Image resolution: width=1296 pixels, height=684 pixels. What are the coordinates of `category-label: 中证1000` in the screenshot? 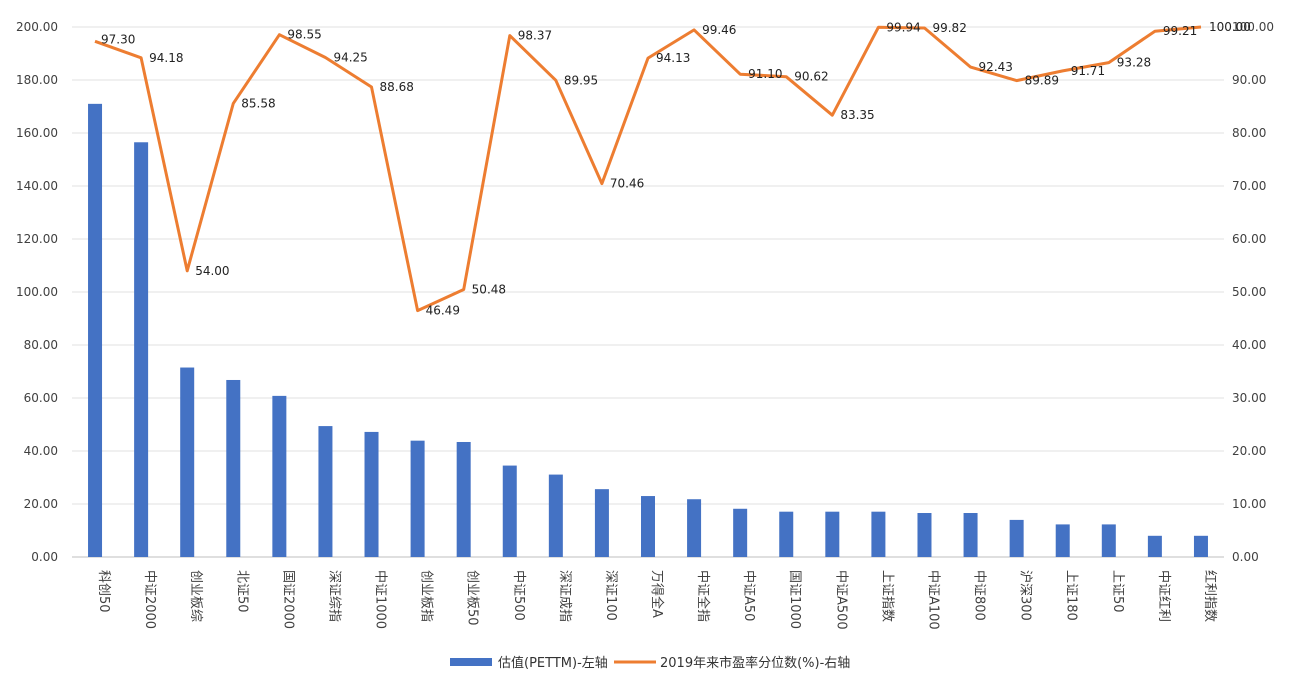 It's located at (380, 599).